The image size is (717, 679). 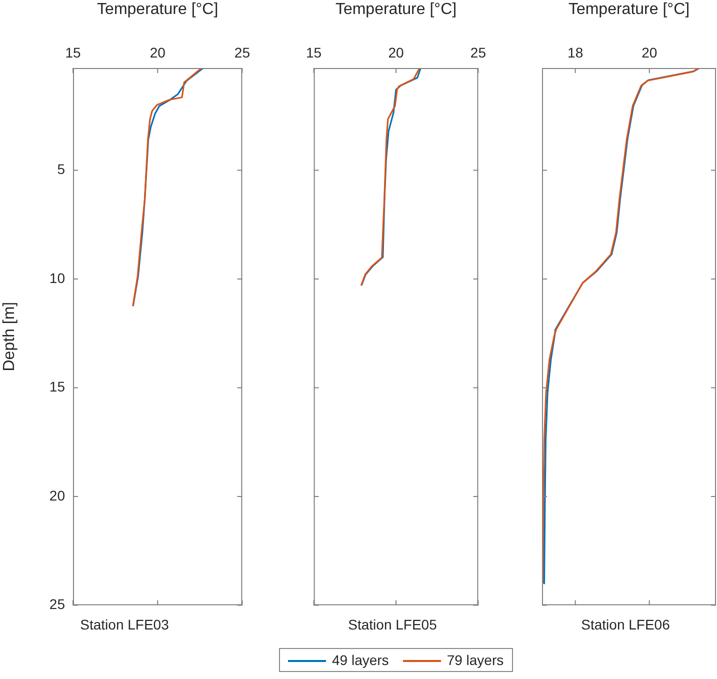 I want to click on x-tick-label: 18, so click(x=576, y=52).